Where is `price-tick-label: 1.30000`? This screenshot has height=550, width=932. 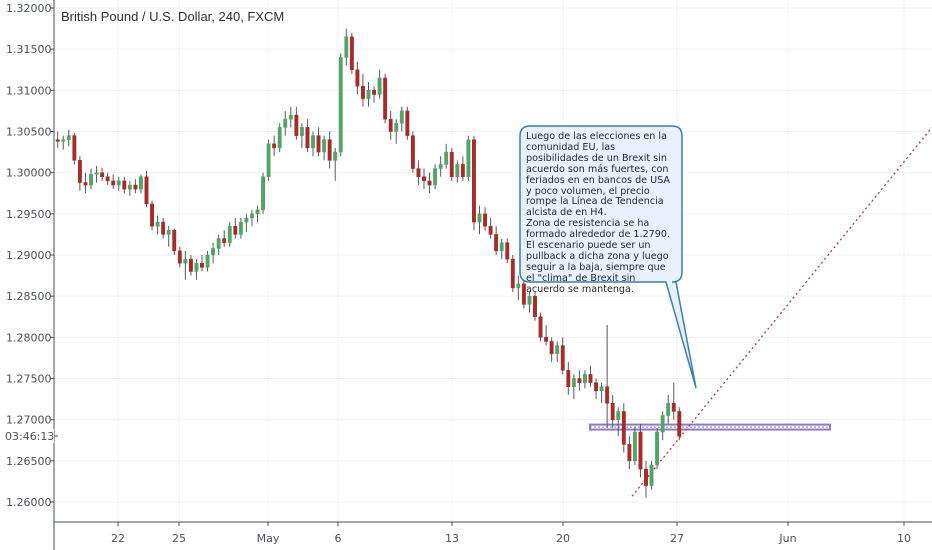
price-tick-label: 1.30000 is located at coordinates (29, 173).